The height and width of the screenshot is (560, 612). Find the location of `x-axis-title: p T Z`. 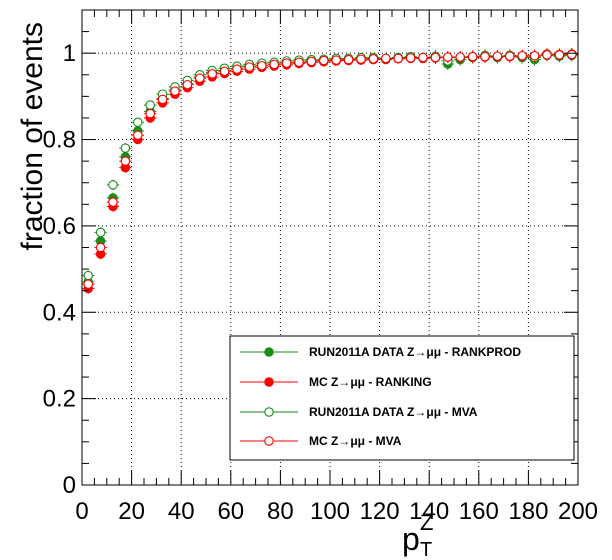

x-axis-title: p T Z is located at coordinates (417, 535).